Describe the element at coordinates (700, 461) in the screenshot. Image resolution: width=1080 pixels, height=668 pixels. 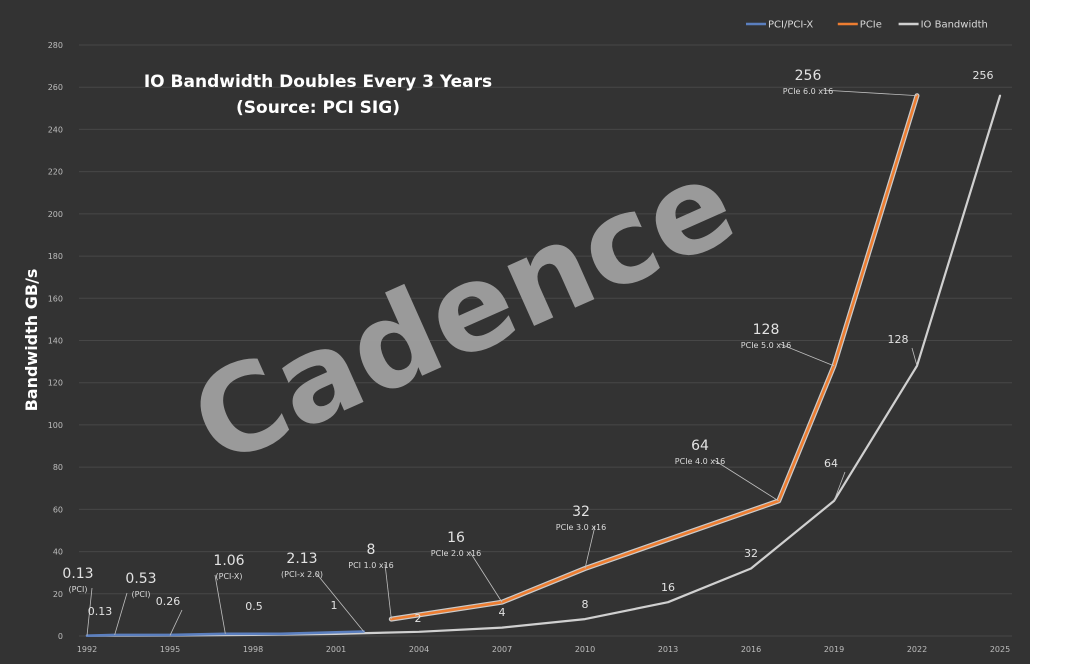
I see `data-label-sub: PCIe 4.0 x16` at that location.